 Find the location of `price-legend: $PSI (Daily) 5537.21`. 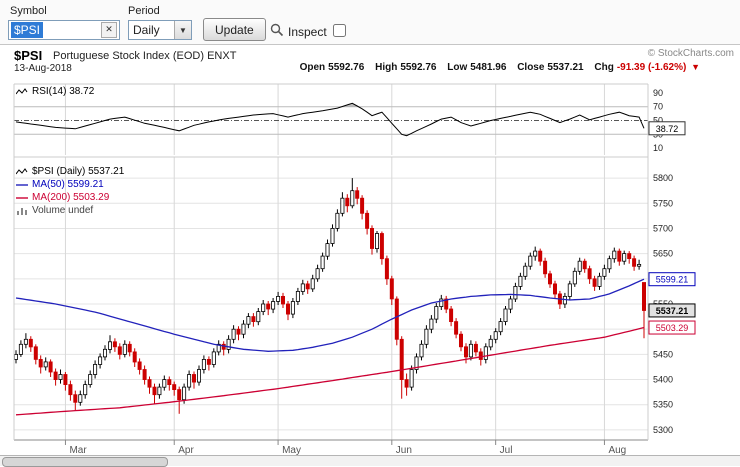

price-legend: $PSI (Daily) 5537.21 is located at coordinates (70, 171).